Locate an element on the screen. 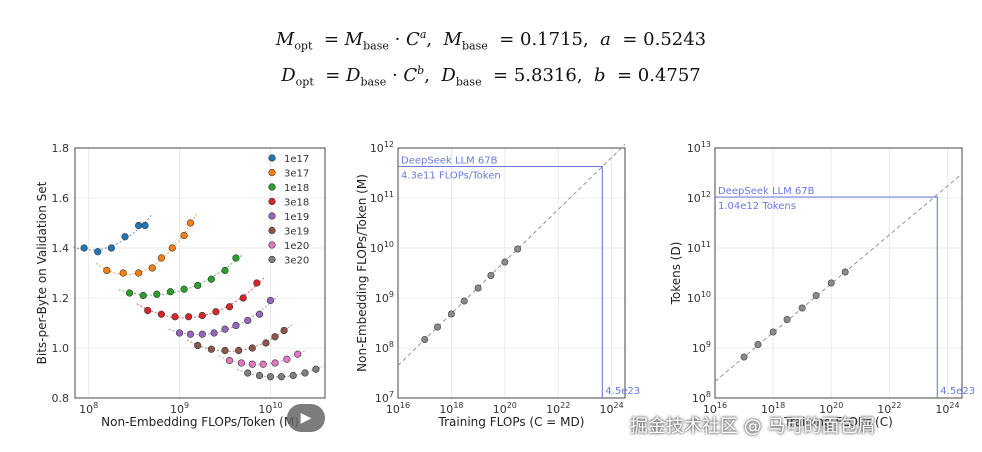  y-tick-label: 10¹⁰ is located at coordinates (699, 297).